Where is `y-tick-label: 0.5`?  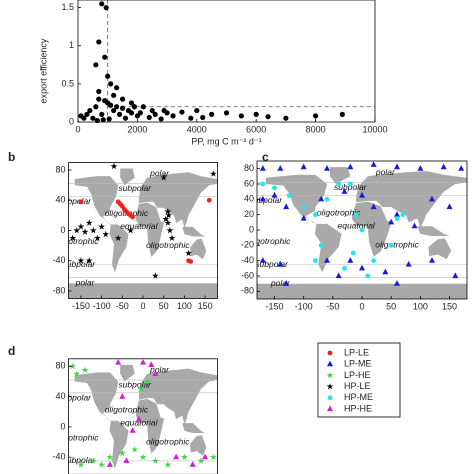 y-tick-label: 0.5 is located at coordinates (67, 83).